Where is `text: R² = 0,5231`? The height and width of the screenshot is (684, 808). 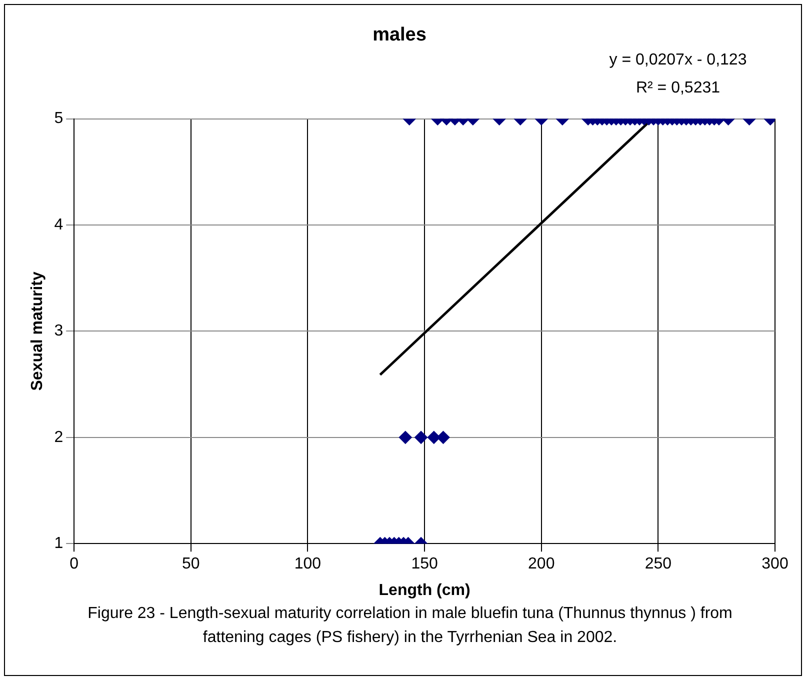 text: R² = 0,5231 is located at coordinates (678, 87).